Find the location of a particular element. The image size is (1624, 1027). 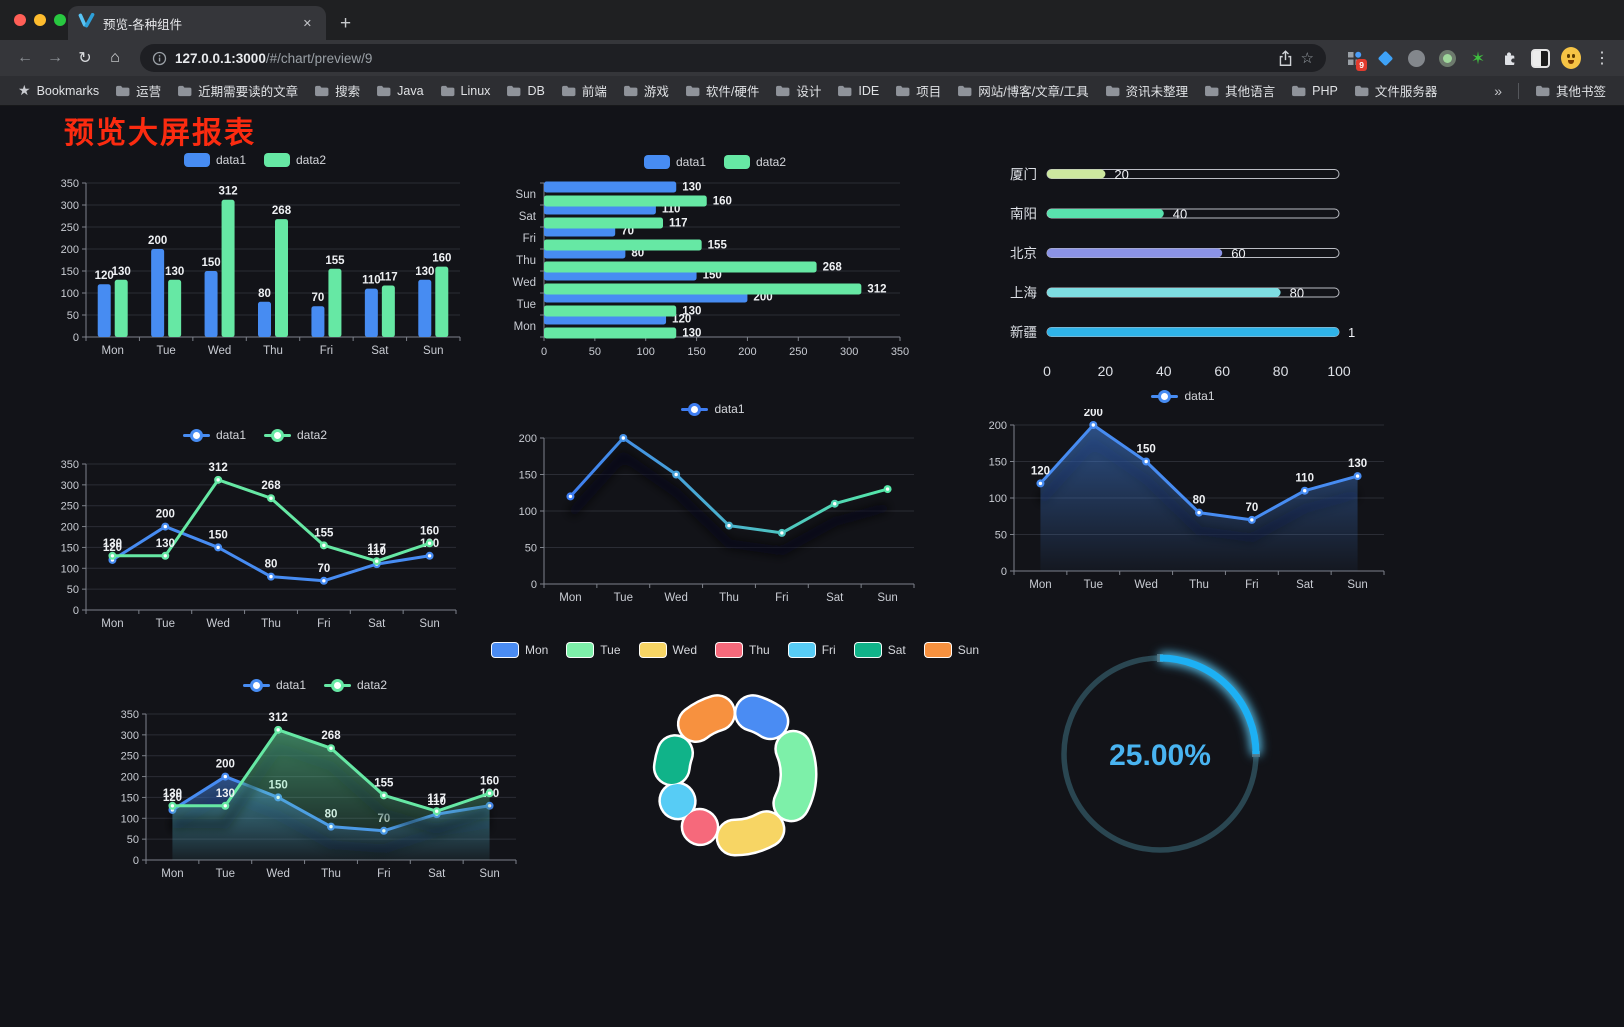

bookmark-folder: 软件/硬件 is located at coordinates (722, 90).